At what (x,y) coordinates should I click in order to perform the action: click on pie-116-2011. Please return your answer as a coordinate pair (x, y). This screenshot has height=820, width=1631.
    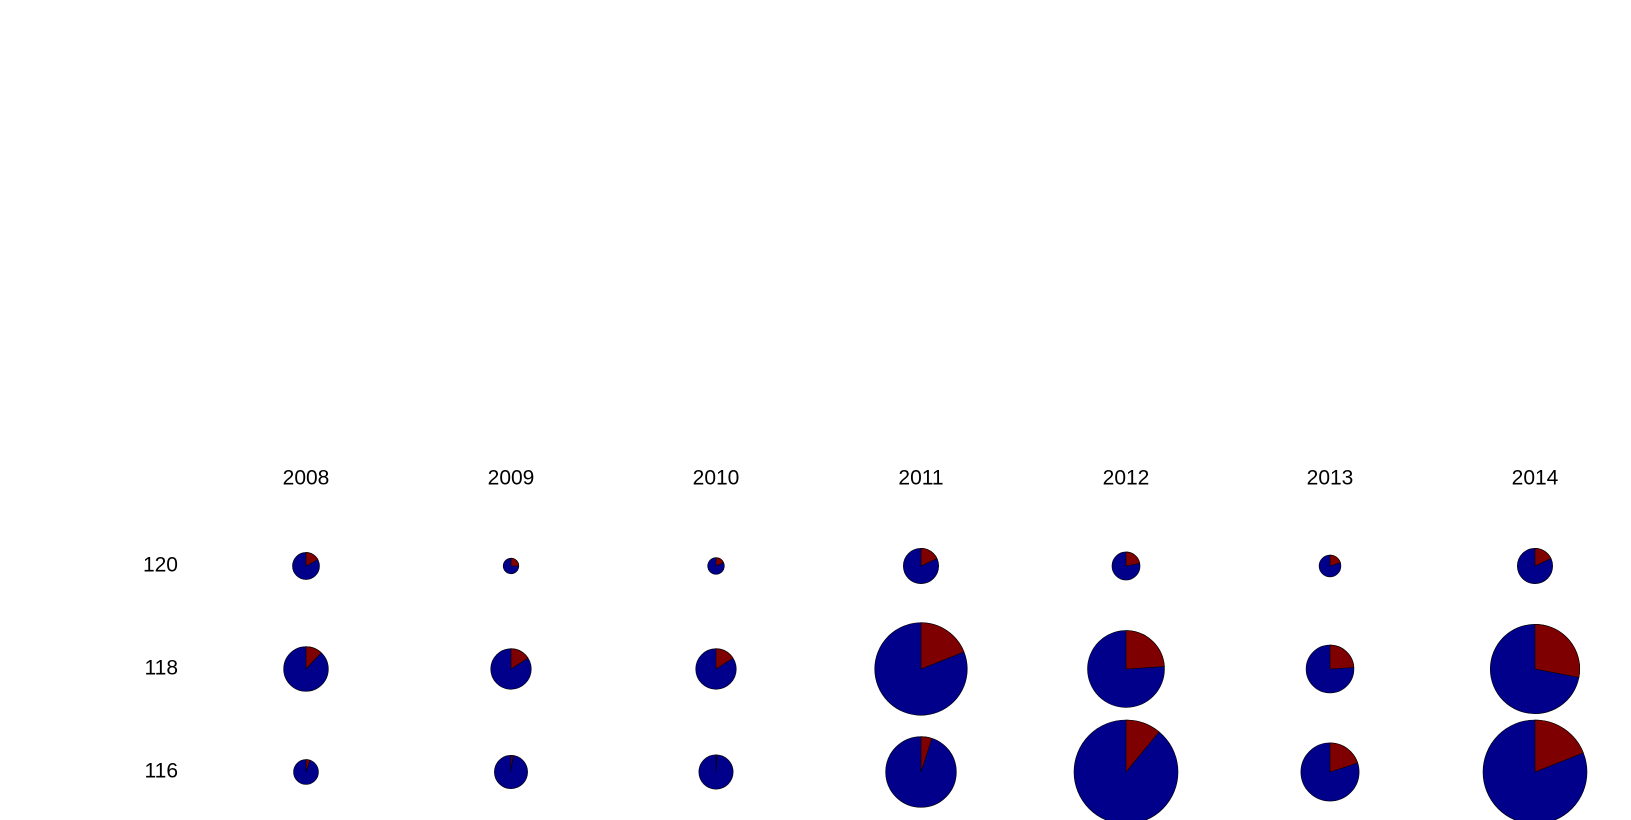
    Looking at the image, I should click on (921, 772).